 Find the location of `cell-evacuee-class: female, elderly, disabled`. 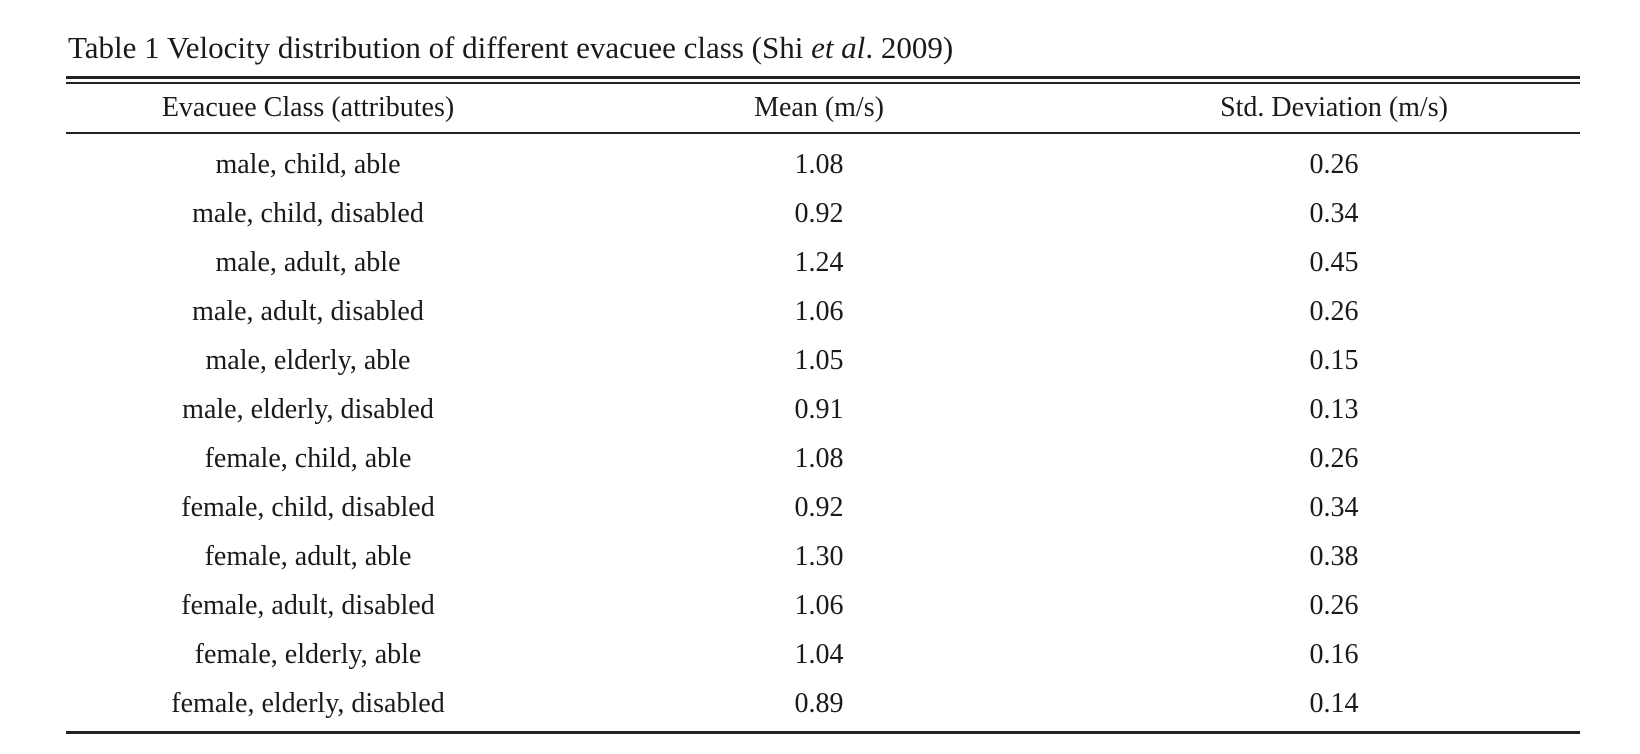

cell-evacuee-class: female, elderly, disabled is located at coordinates (308, 703).